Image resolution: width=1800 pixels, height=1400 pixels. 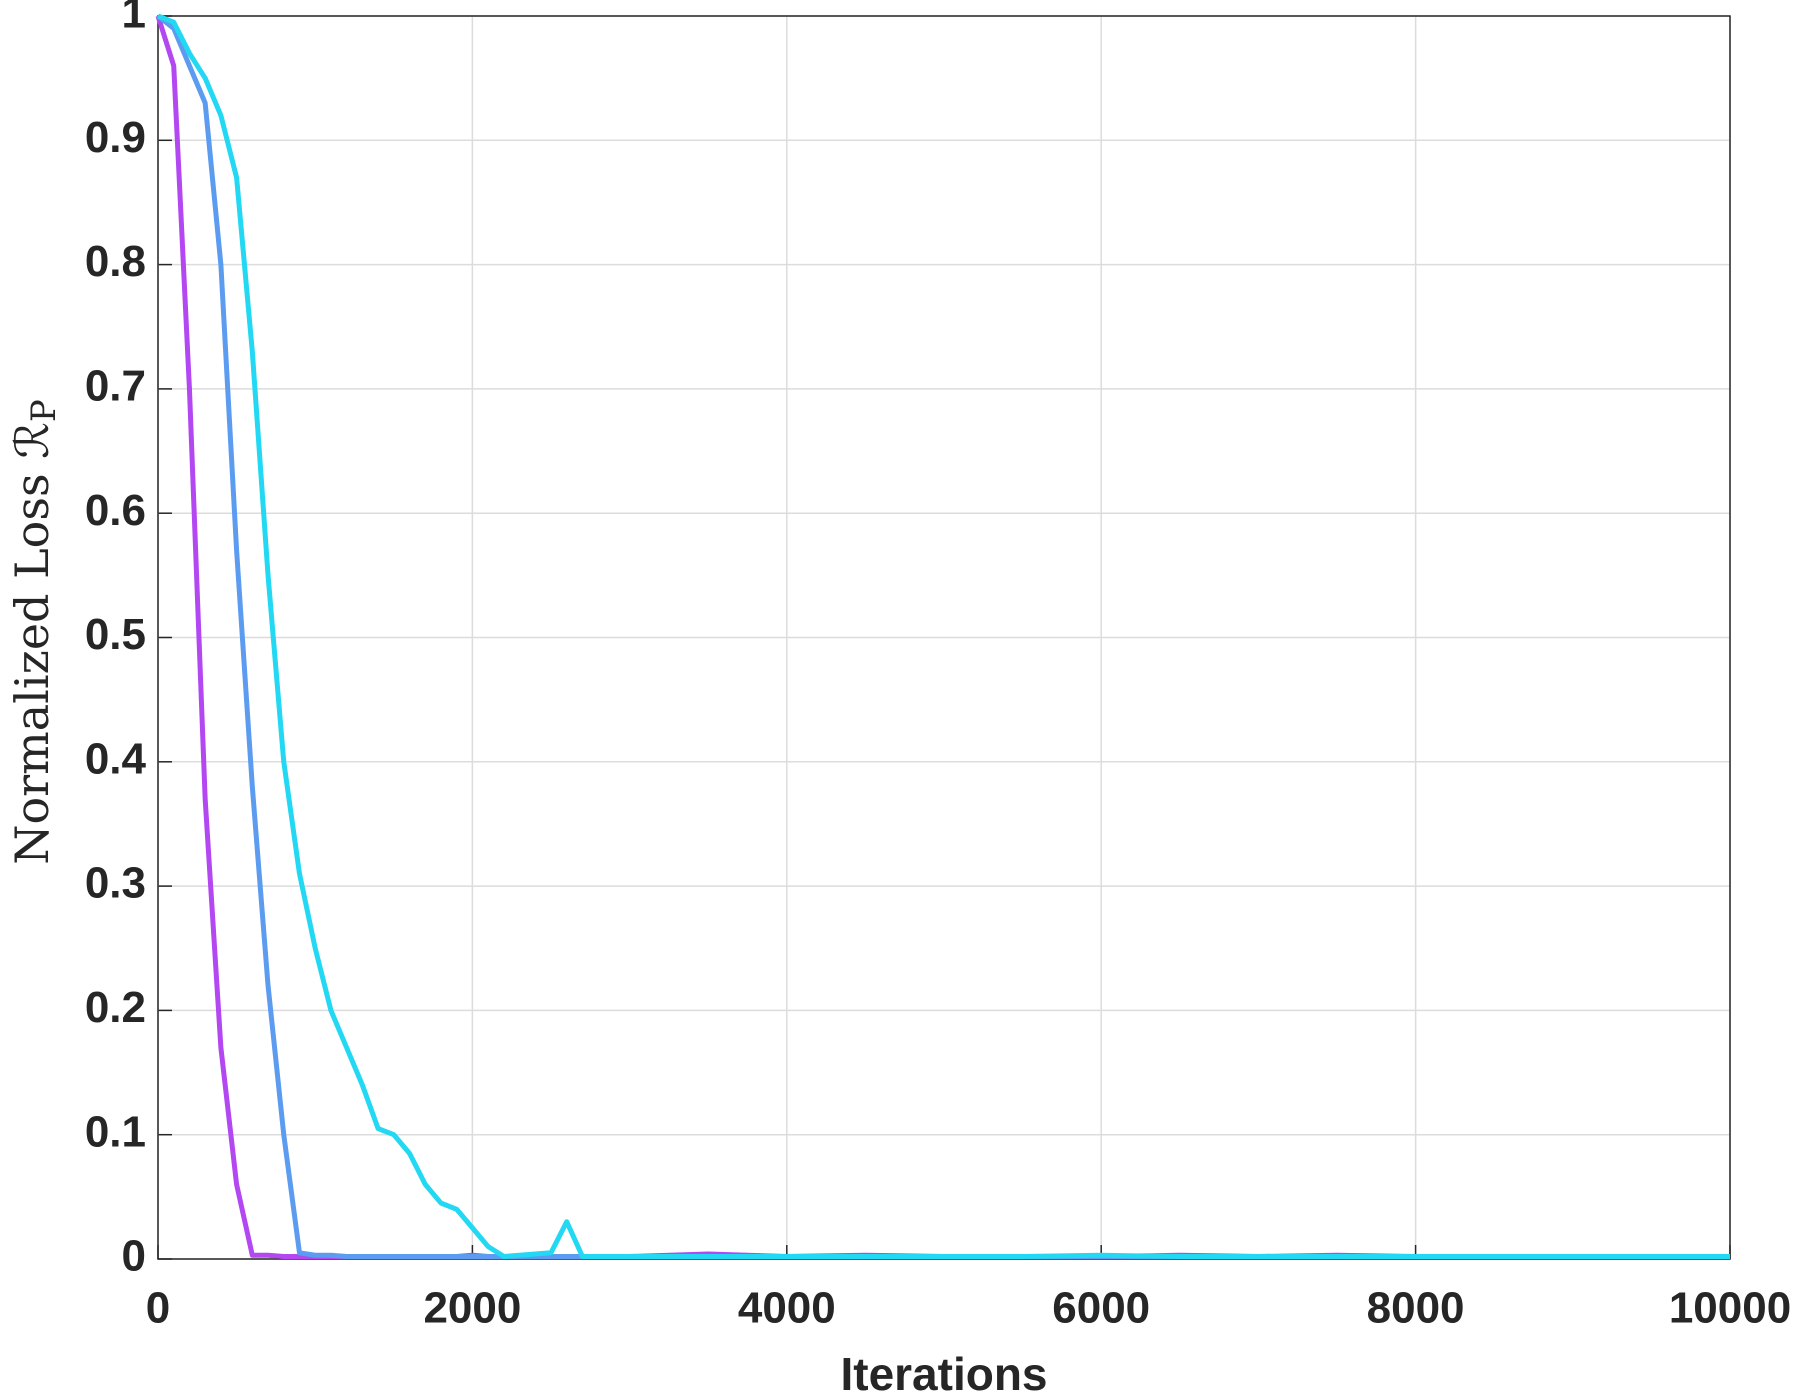 What do you see at coordinates (115, 261) in the screenshot?
I see `y-tick-label: 0.8` at bounding box center [115, 261].